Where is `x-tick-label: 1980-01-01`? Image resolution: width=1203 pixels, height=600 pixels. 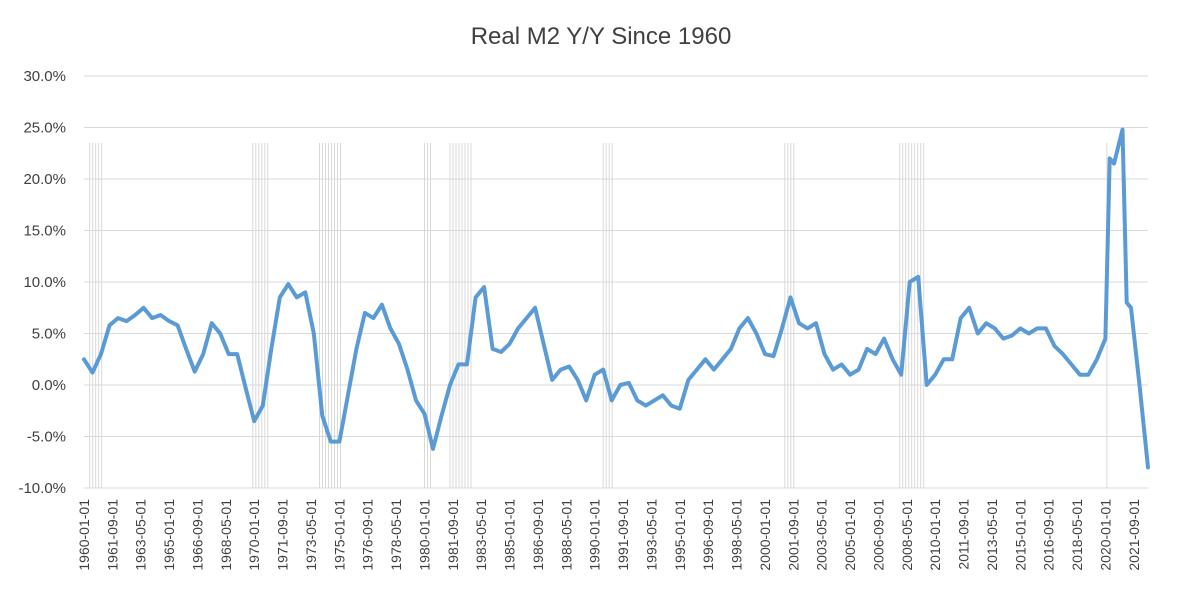
x-tick-label: 1980-01-01 is located at coordinates (425, 535).